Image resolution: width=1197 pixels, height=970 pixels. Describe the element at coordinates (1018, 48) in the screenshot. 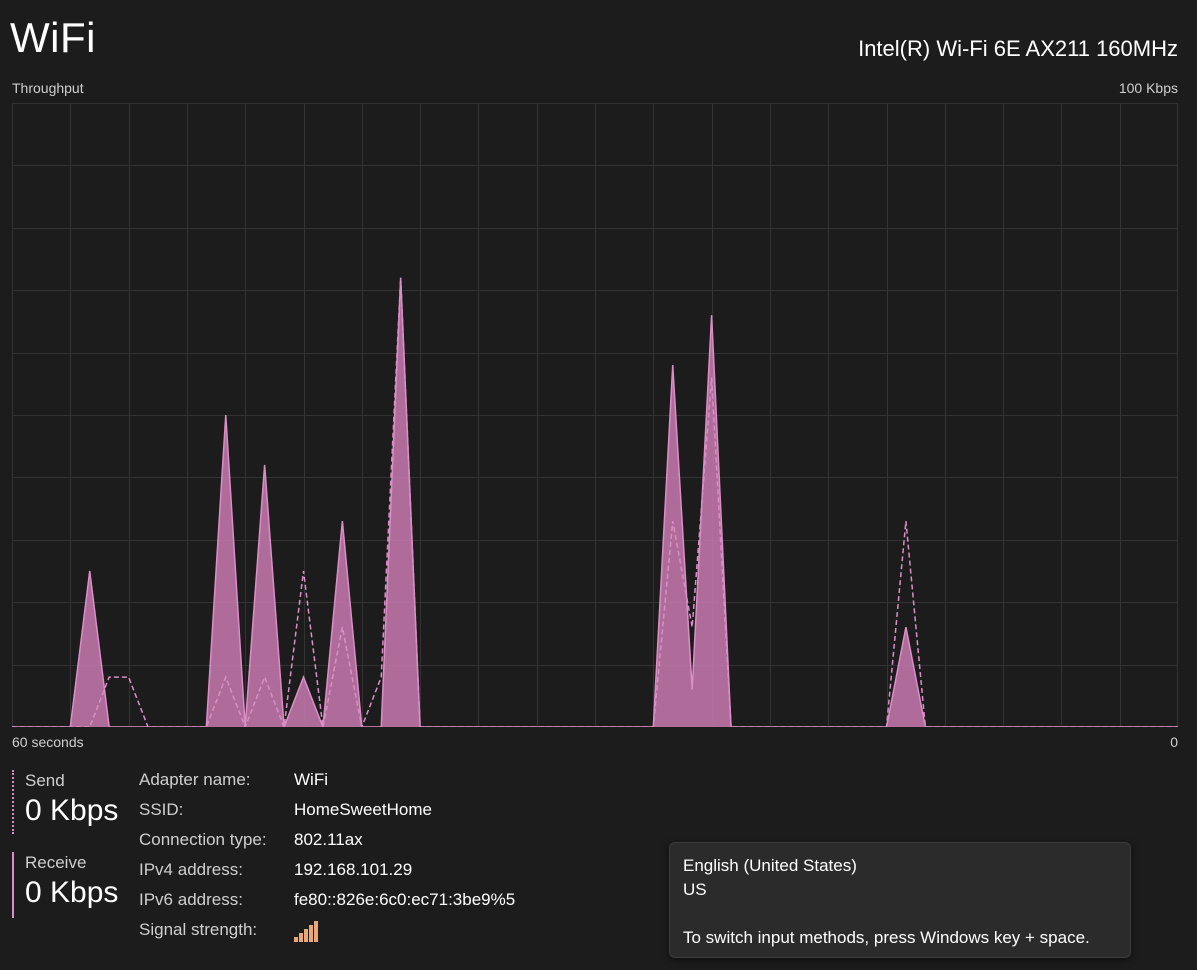

I see `adapter-model: Intel(R) Wi-Fi 6E AX211 160MHz` at that location.